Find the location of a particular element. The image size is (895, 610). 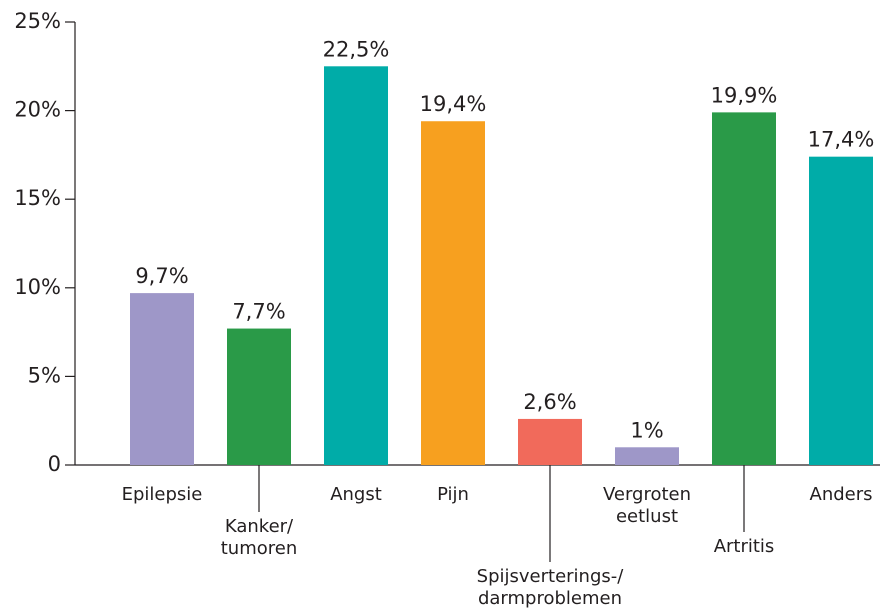

x-tick-label: Pijn is located at coordinates (453, 494).